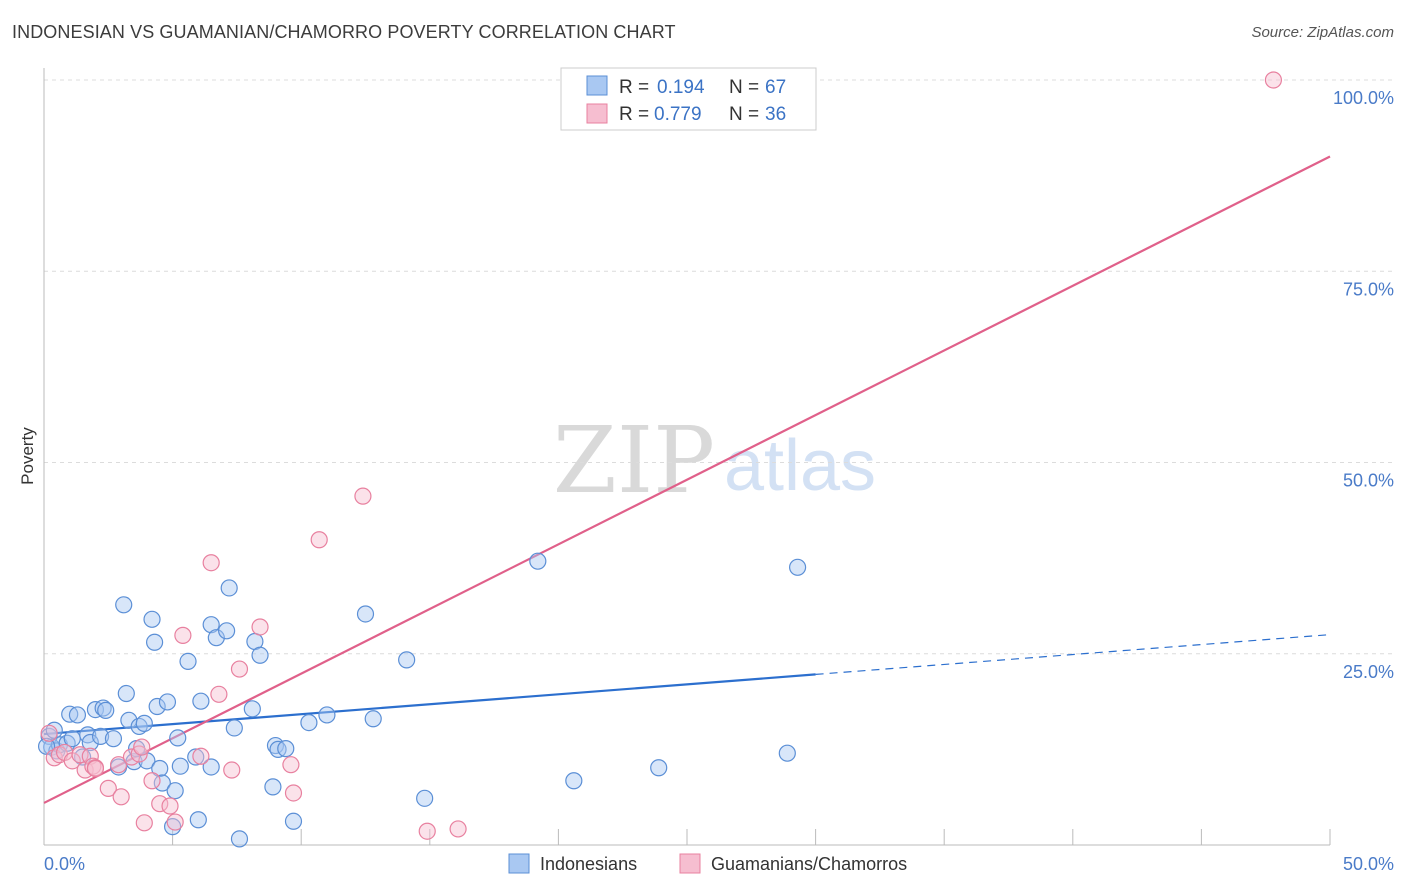 The width and height of the screenshot is (1406, 892). What do you see at coordinates (775, 114) in the screenshot?
I see `legend-n-value-guamanians: 36` at bounding box center [775, 114].